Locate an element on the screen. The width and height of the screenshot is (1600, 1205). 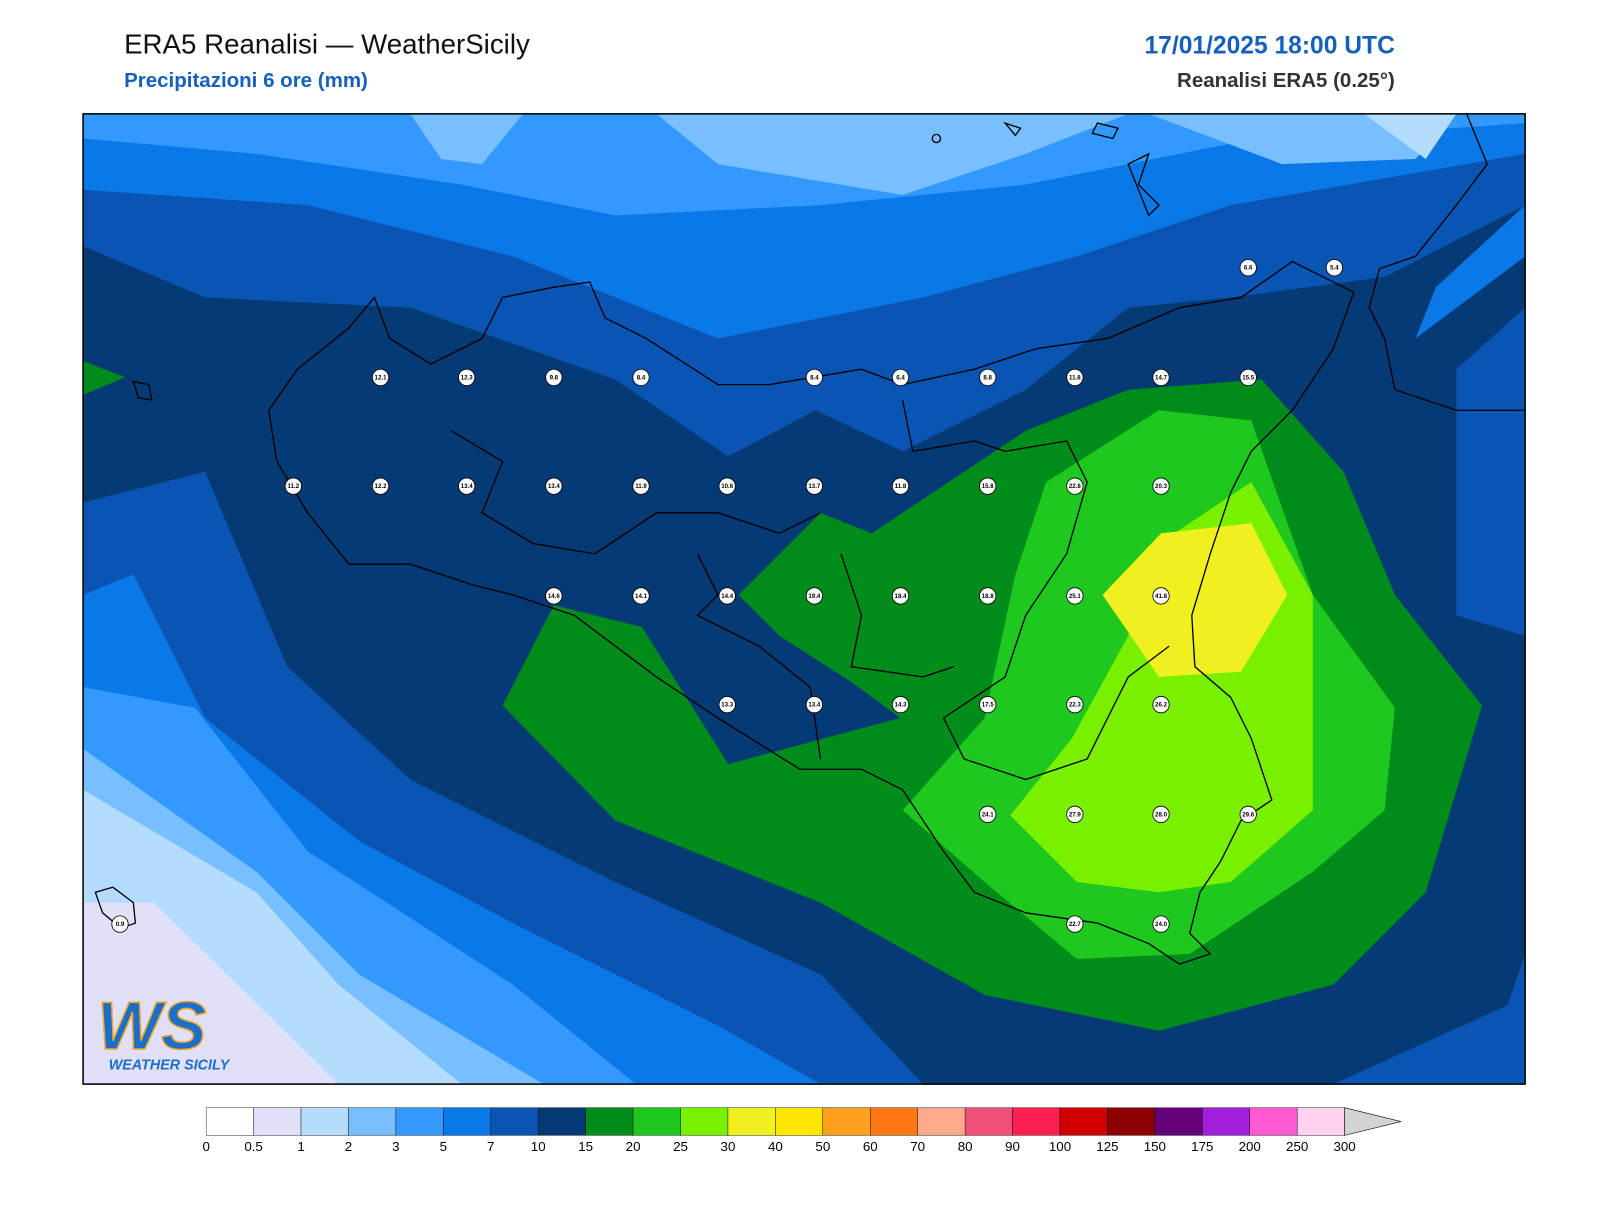
legend-label: 200 is located at coordinates (1250, 1146).